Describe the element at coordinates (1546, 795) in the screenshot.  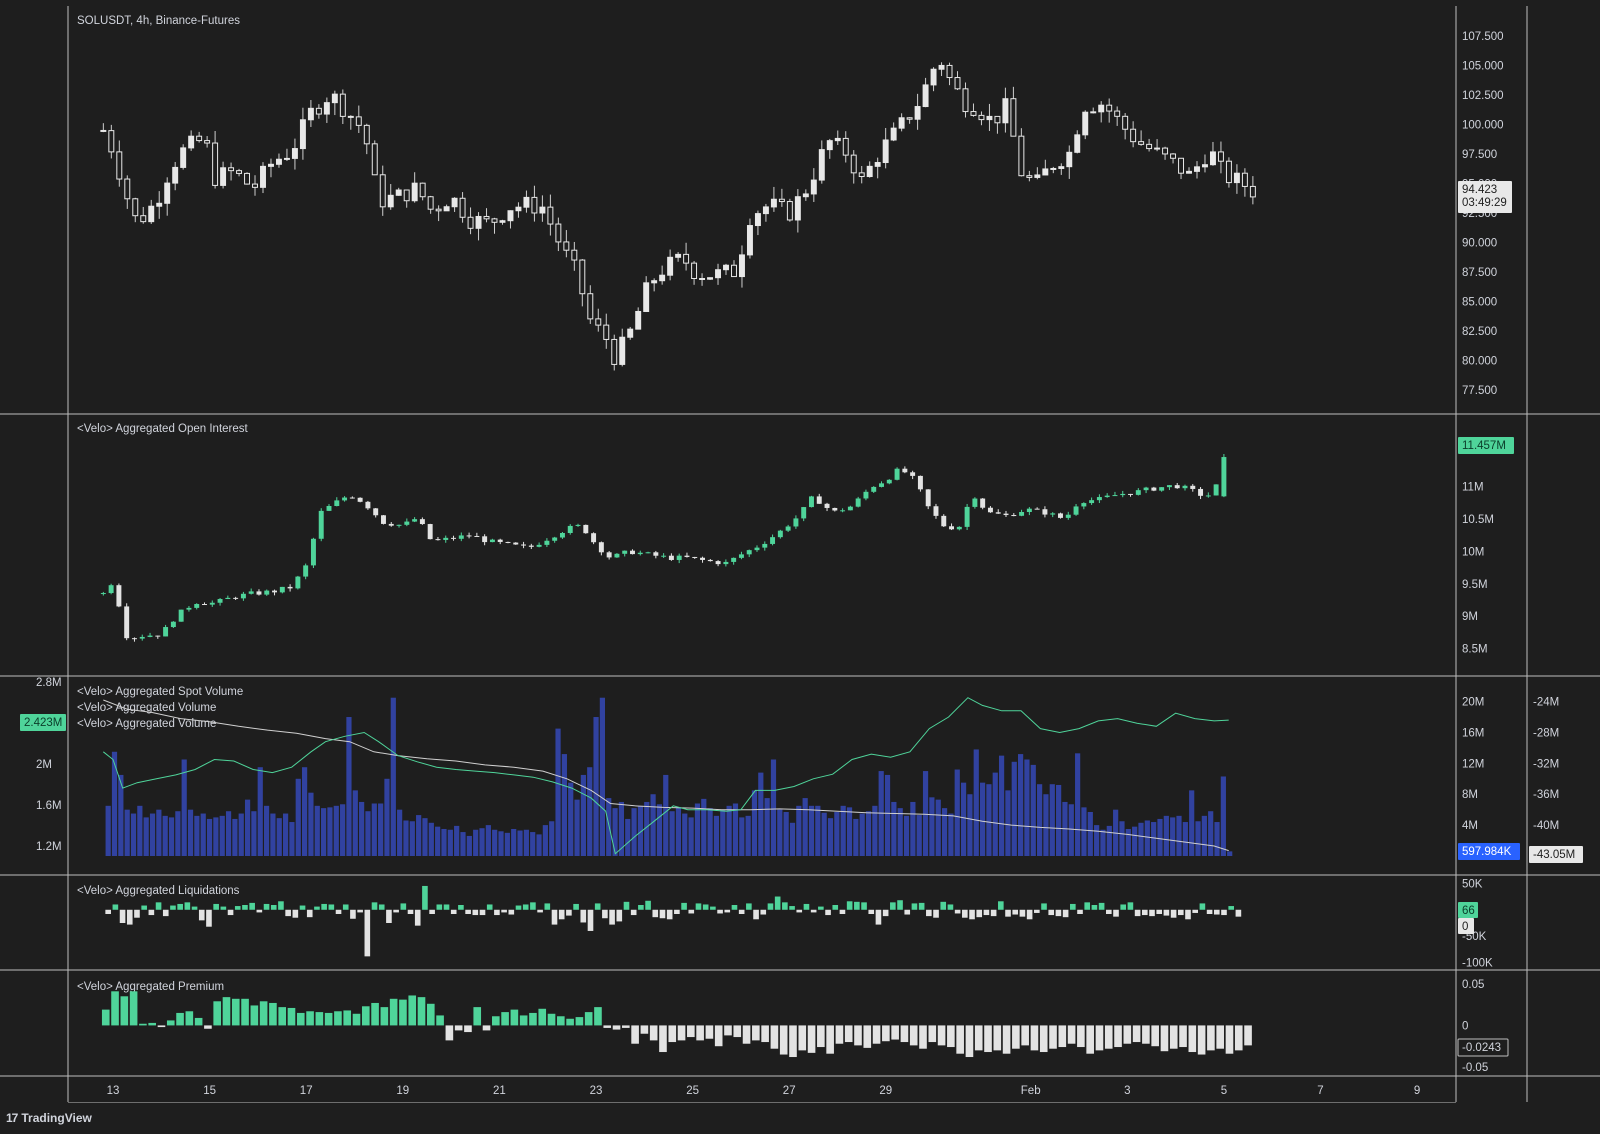
I see `volume-secondary-tick-label: -36M` at that location.